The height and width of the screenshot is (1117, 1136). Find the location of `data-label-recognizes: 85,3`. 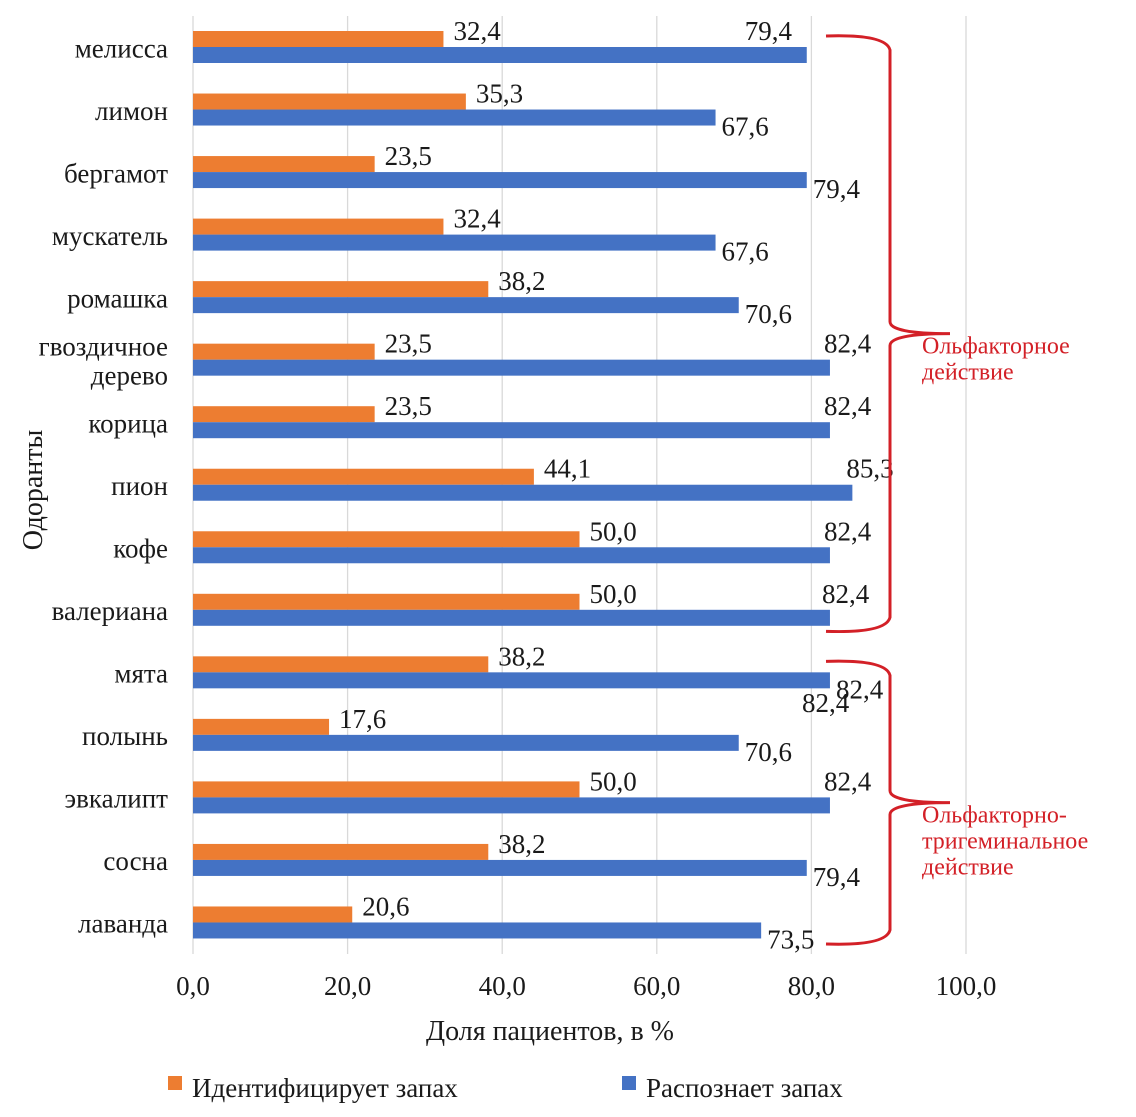

data-label-recognizes: 85,3 is located at coordinates (869, 469).